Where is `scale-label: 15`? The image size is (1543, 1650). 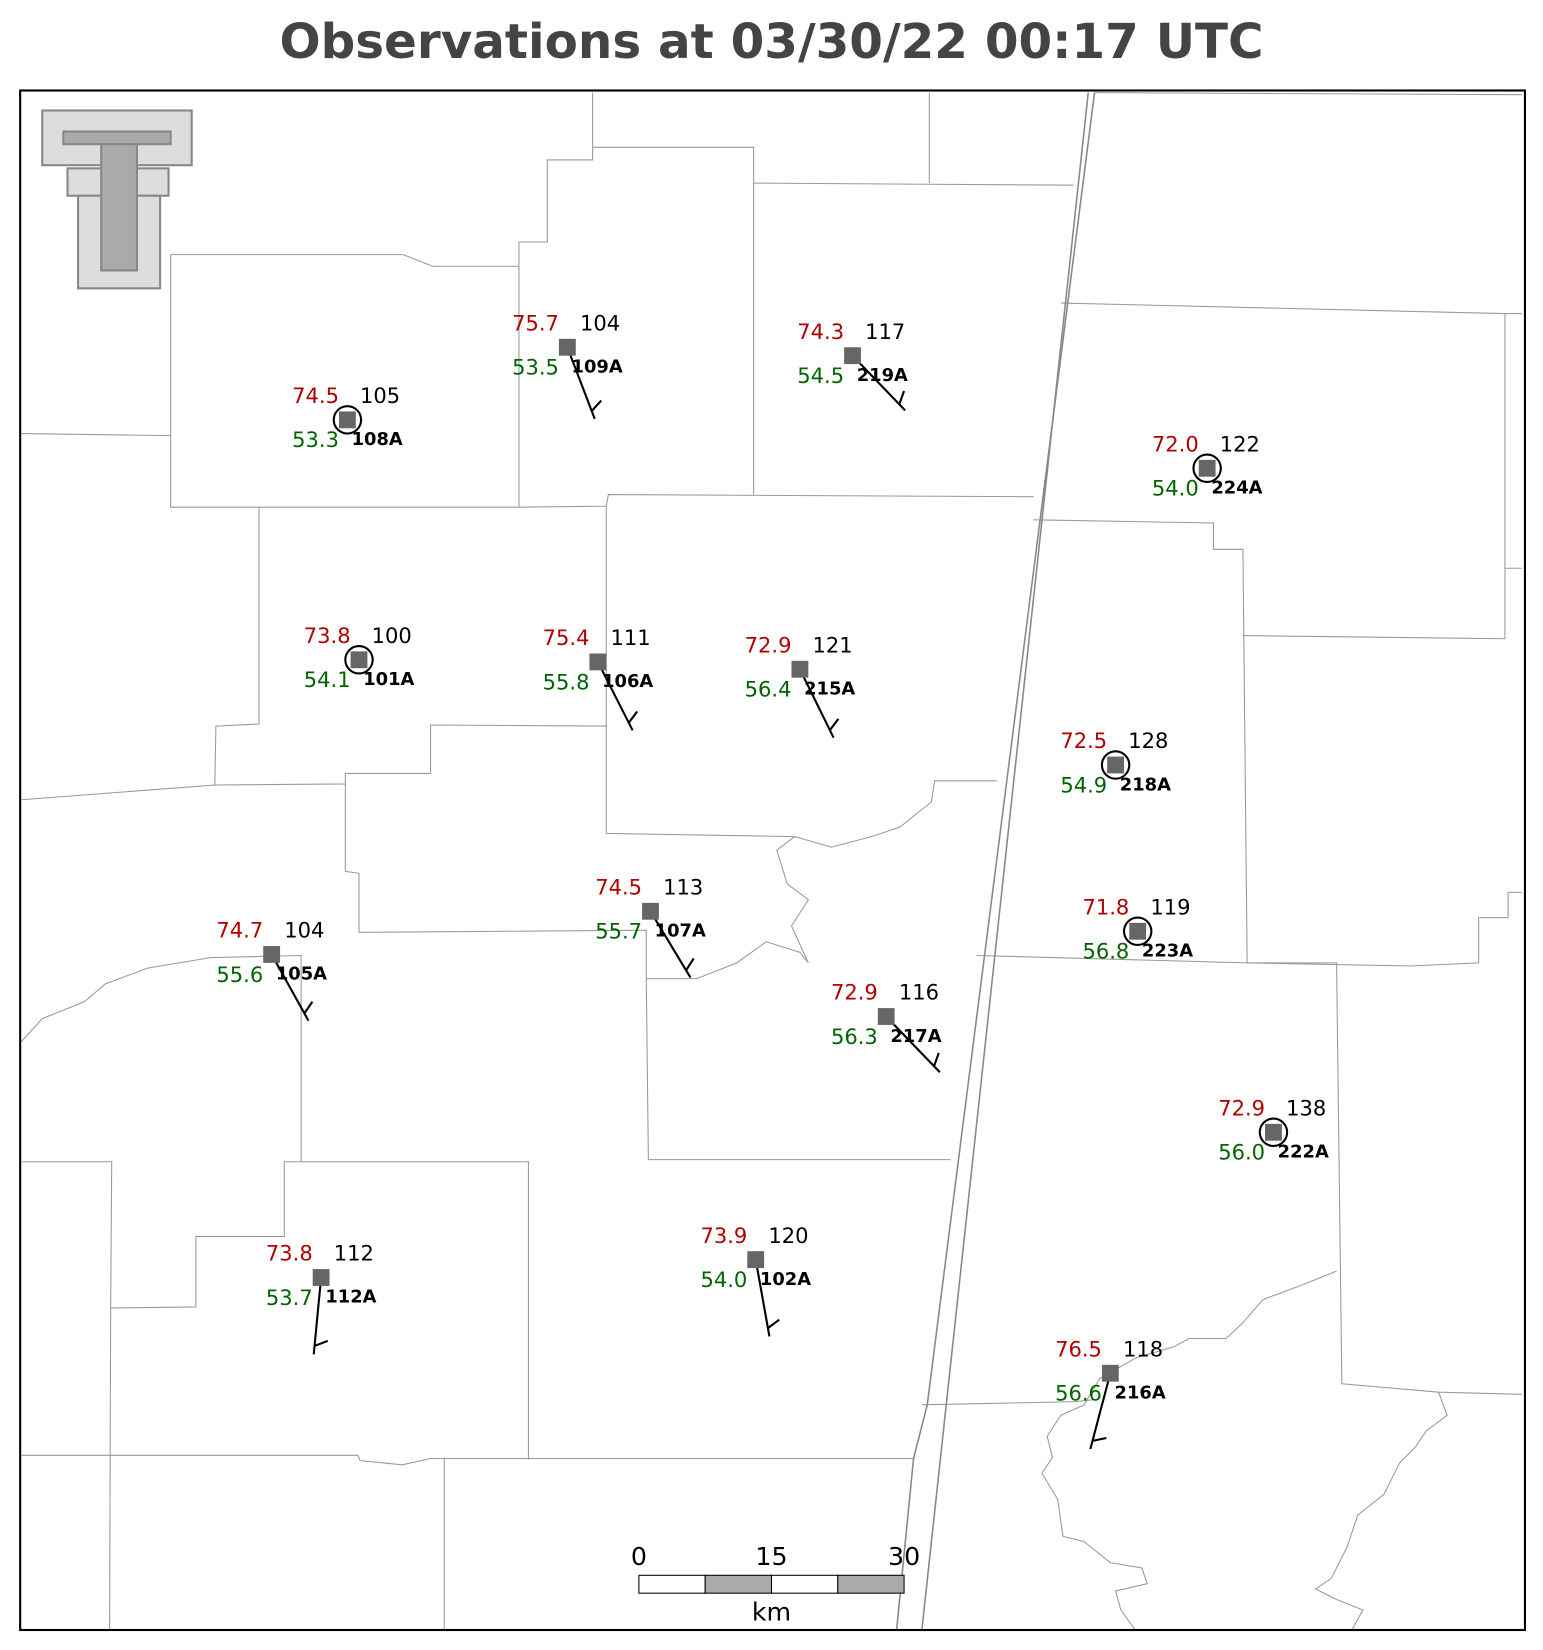
scale-label: 15 is located at coordinates (771, 1556).